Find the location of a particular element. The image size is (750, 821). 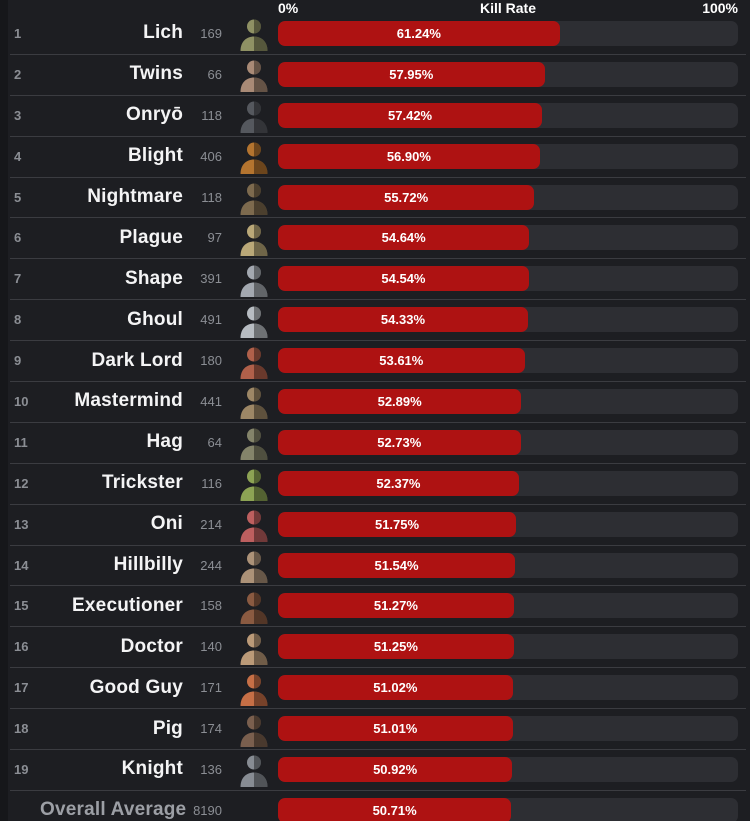

match-count: 64 is located at coordinates (214, 442).